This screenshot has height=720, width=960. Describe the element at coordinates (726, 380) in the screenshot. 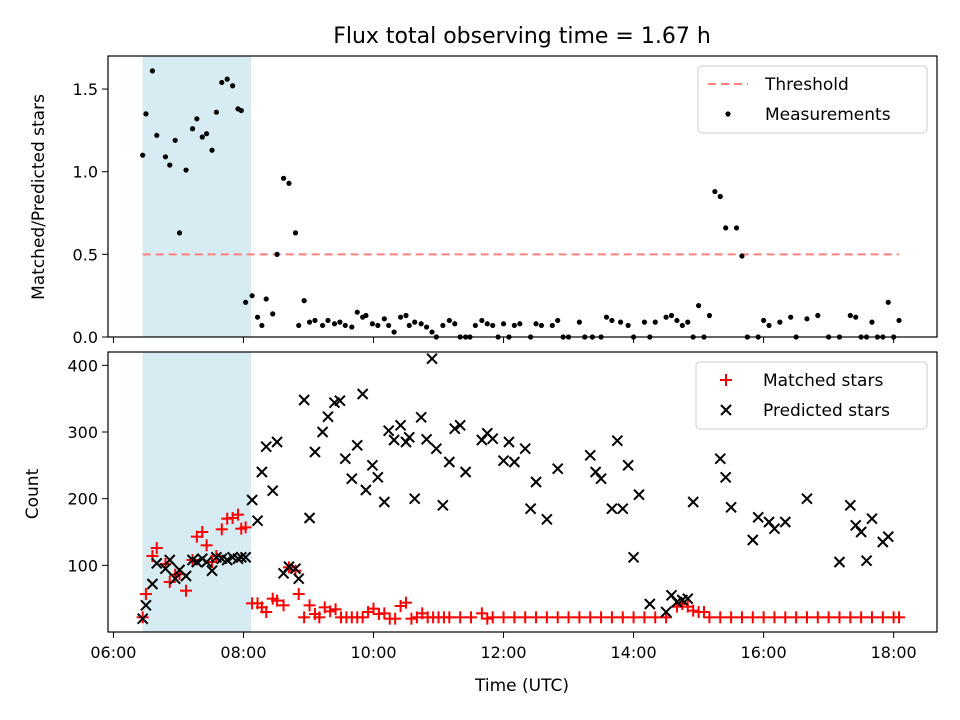

I see `legend-matched-swatch` at that location.